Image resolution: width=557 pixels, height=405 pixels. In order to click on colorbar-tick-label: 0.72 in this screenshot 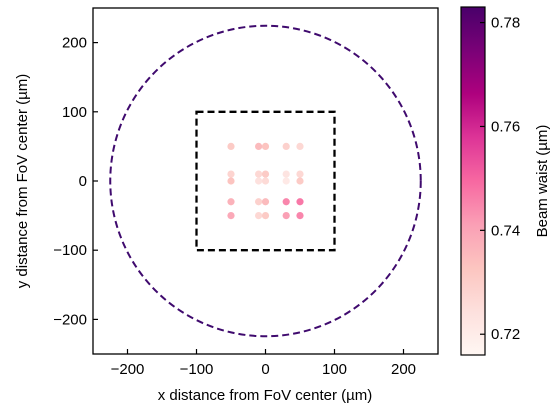, I will do `click(505, 334)`.